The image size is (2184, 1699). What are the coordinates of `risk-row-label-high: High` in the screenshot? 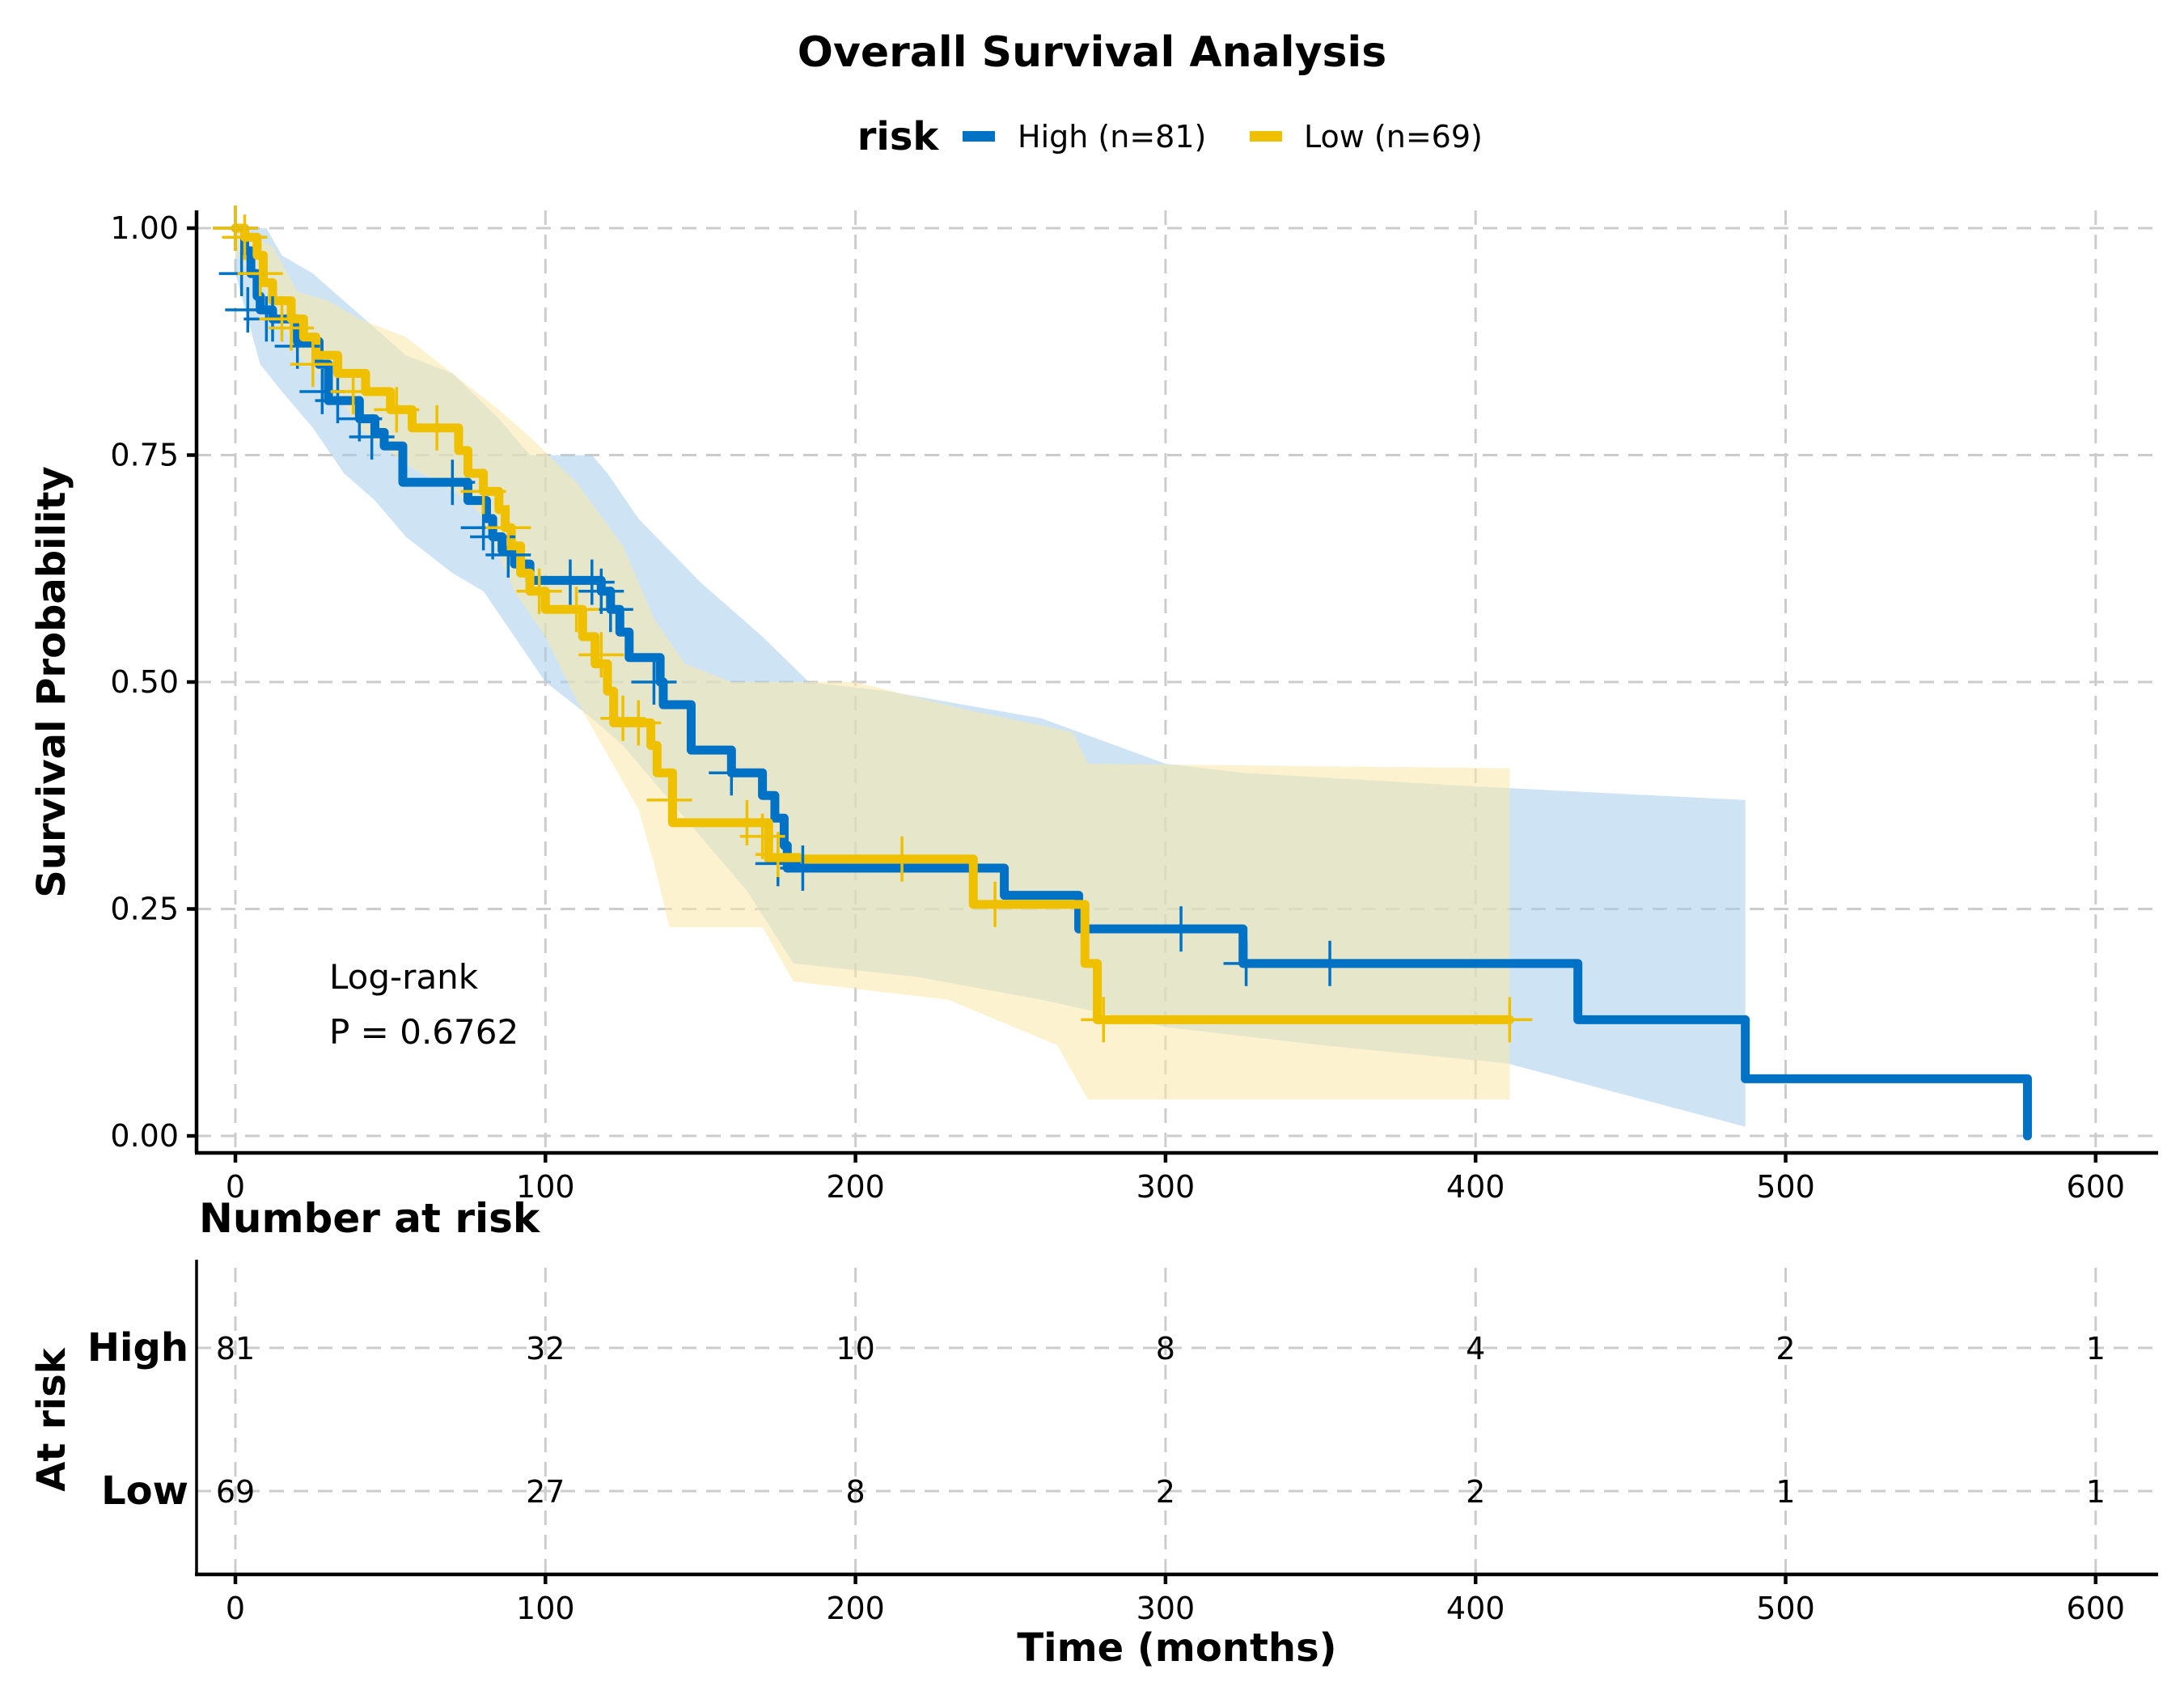 It's located at (137, 1348).